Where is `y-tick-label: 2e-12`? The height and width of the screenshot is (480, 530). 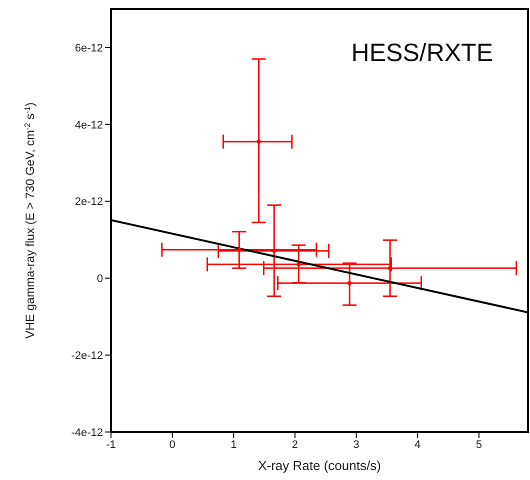
y-tick-label: 2e-12 is located at coordinates (88, 202).